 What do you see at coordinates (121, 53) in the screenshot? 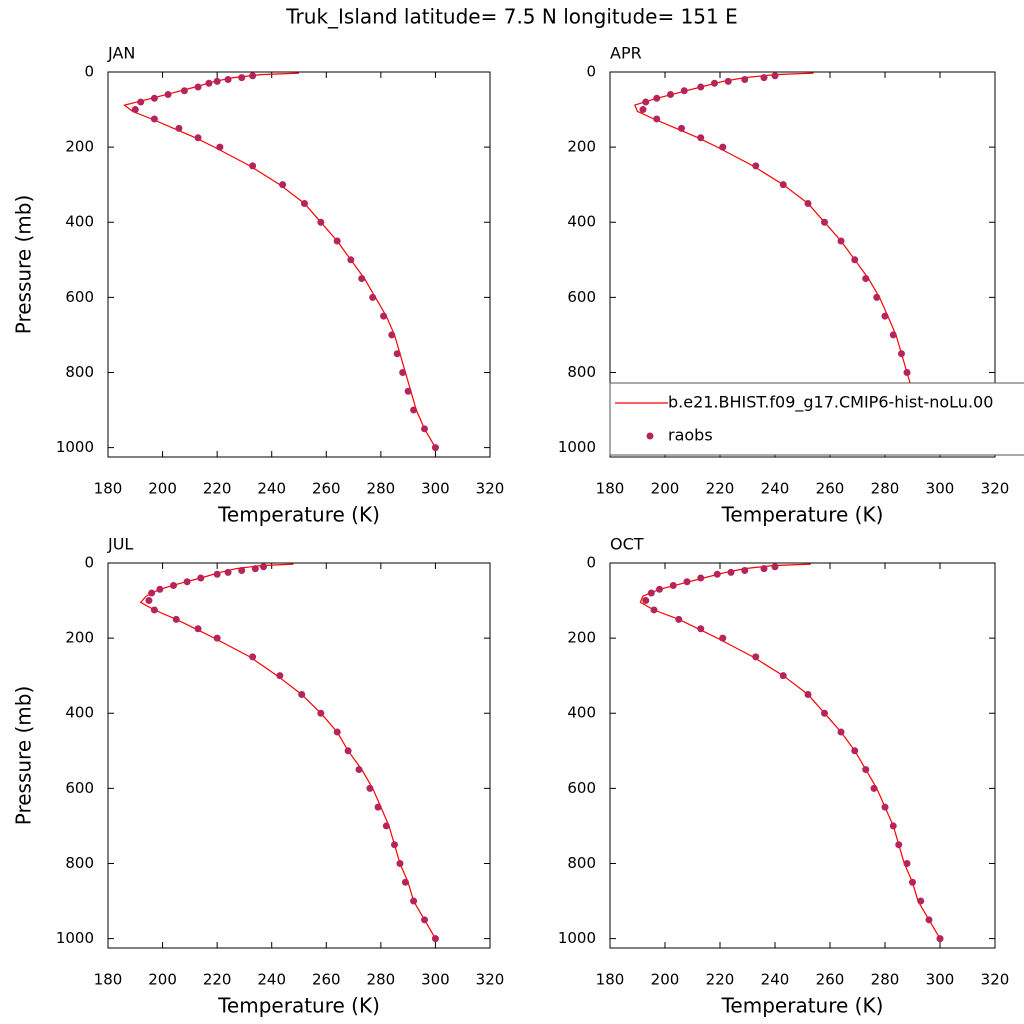
I see `panel-label: JAN` at bounding box center [121, 53].